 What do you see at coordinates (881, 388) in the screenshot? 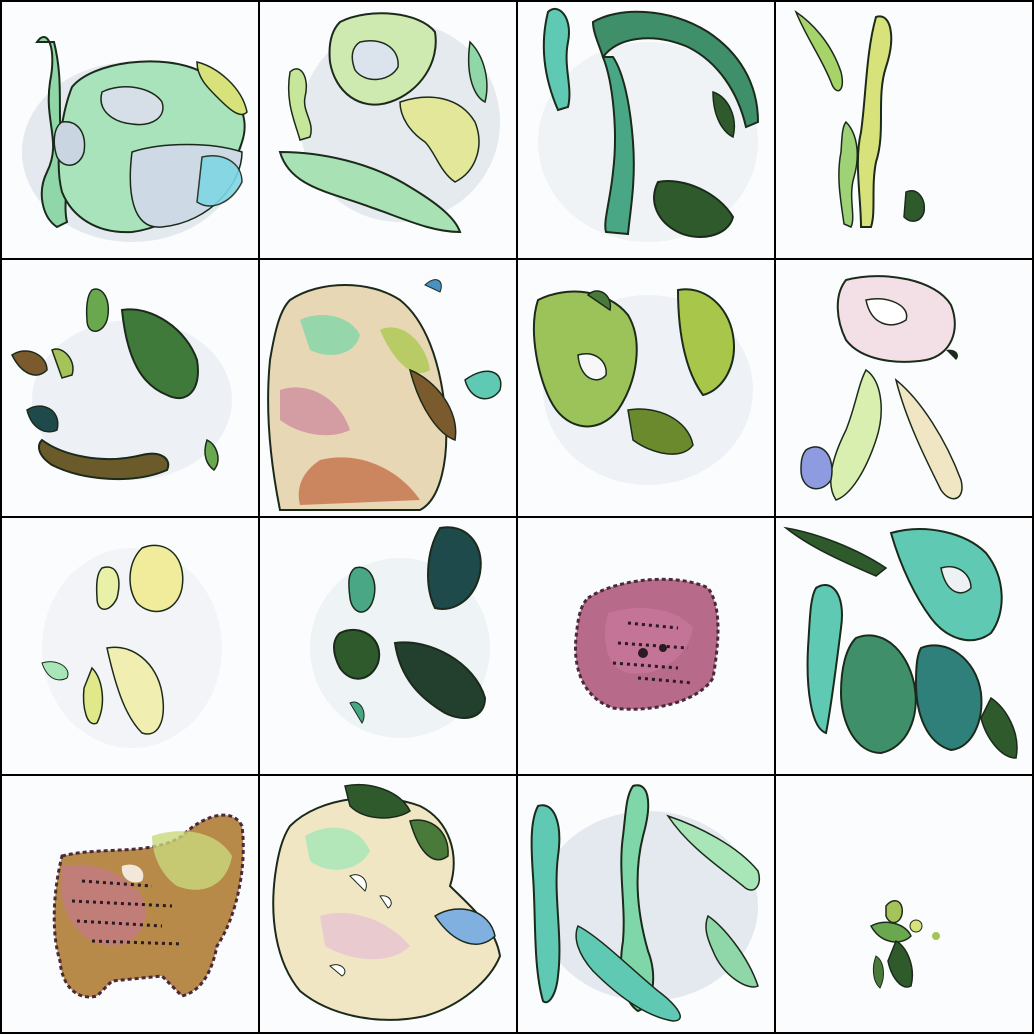
I see `tile-8-image` at bounding box center [881, 388].